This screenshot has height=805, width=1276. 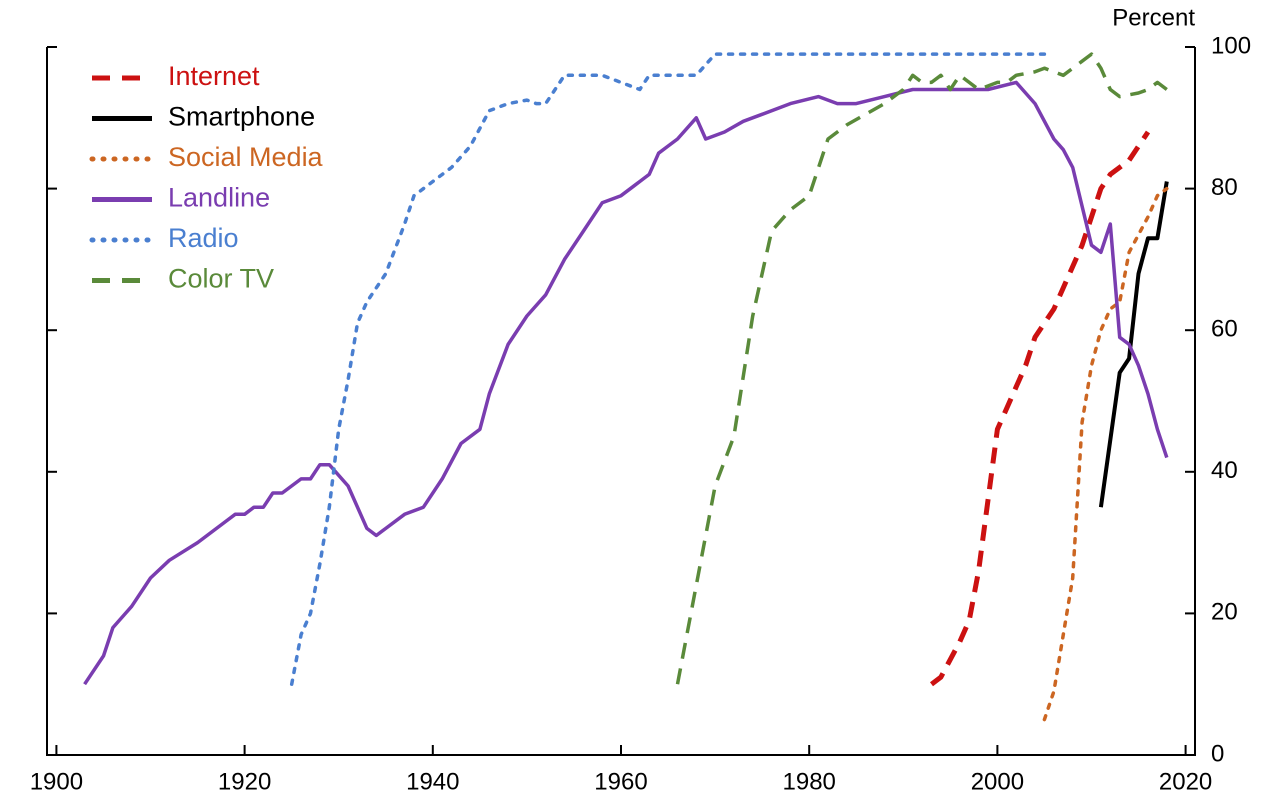 What do you see at coordinates (620, 781) in the screenshot?
I see `x-tick-label: 1960` at bounding box center [620, 781].